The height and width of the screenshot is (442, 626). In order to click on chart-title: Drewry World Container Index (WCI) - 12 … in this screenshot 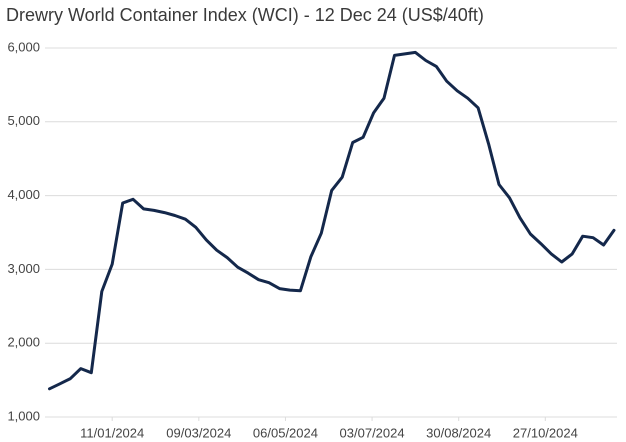, I will do `click(245, 15)`.